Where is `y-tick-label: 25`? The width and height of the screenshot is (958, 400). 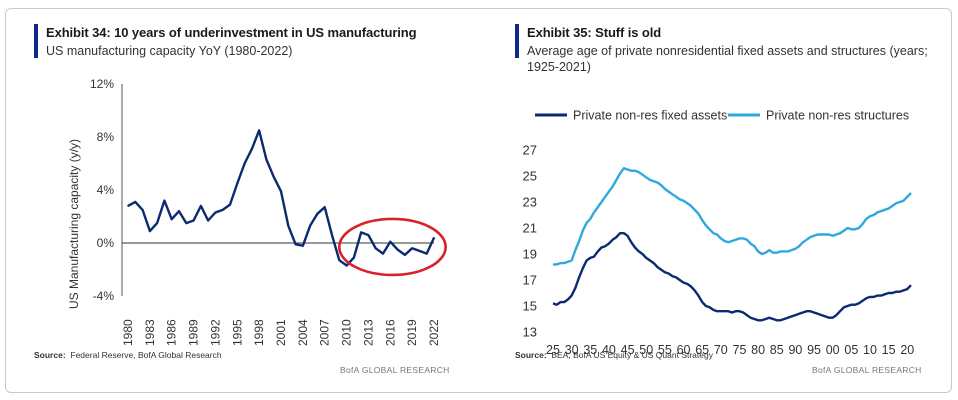 y-tick-label: 25 is located at coordinates (530, 176).